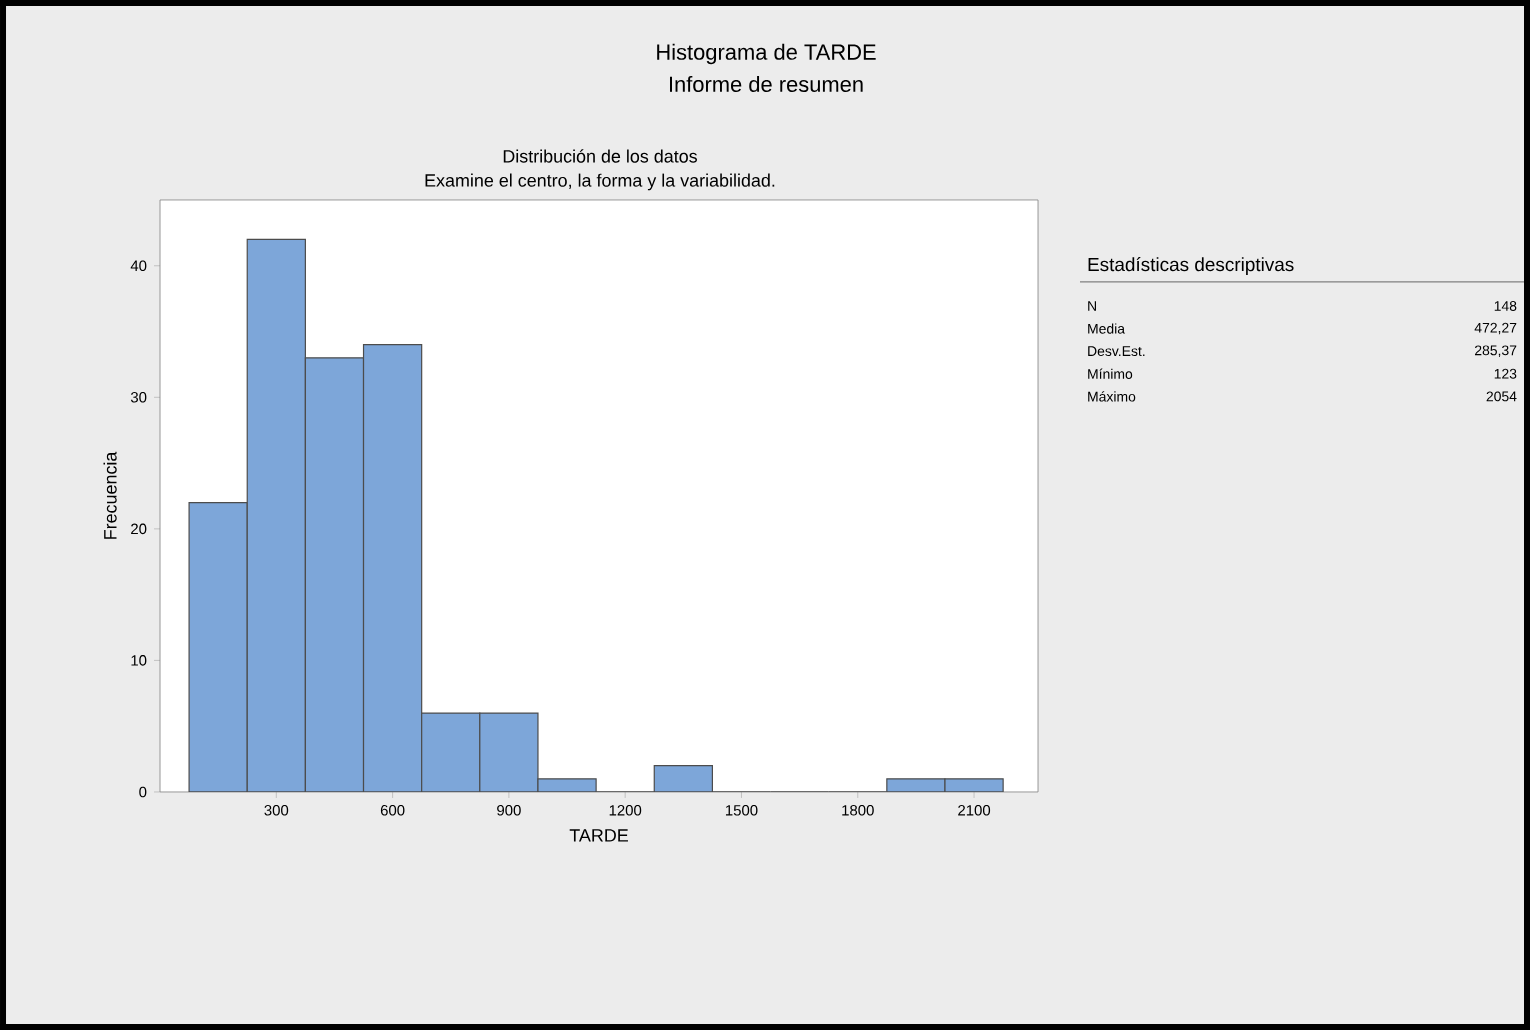 The height and width of the screenshot is (1030, 1530). What do you see at coordinates (1191, 266) in the screenshot?
I see `text: Estadísticas descriptivas` at bounding box center [1191, 266].